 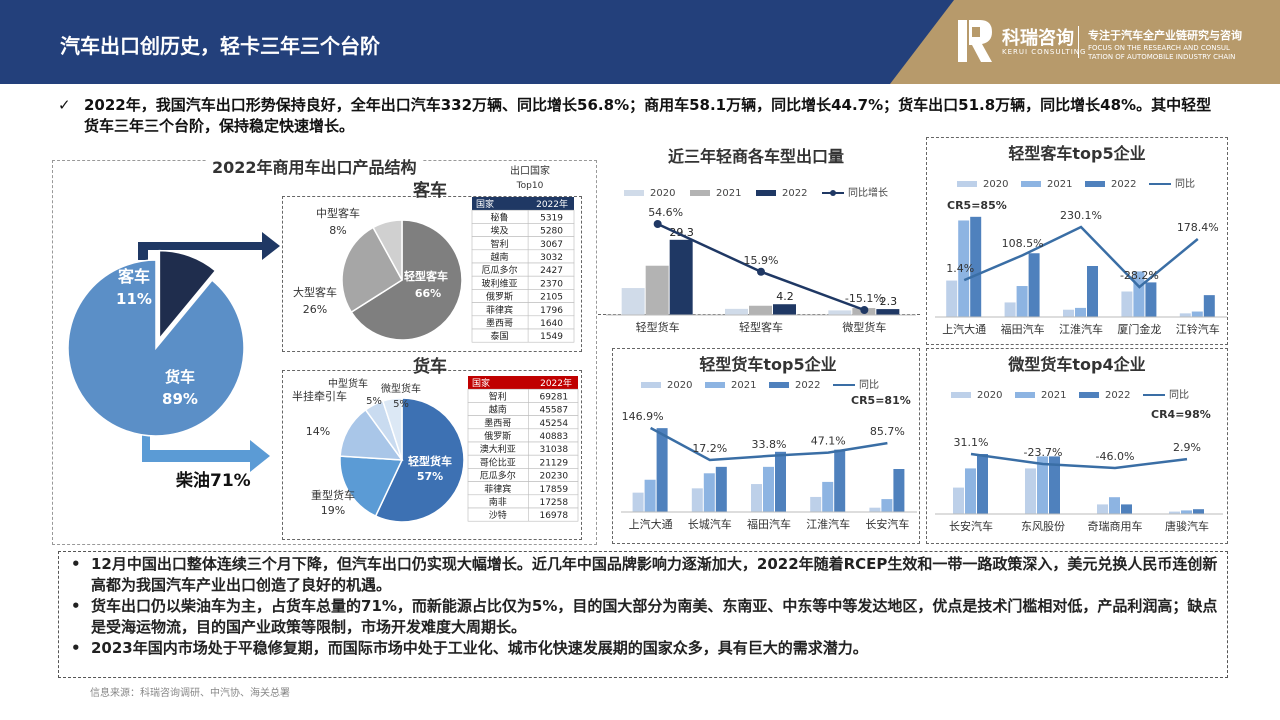 I want to click on table-cell-country: 菲律宾, so click(x=497, y=489).